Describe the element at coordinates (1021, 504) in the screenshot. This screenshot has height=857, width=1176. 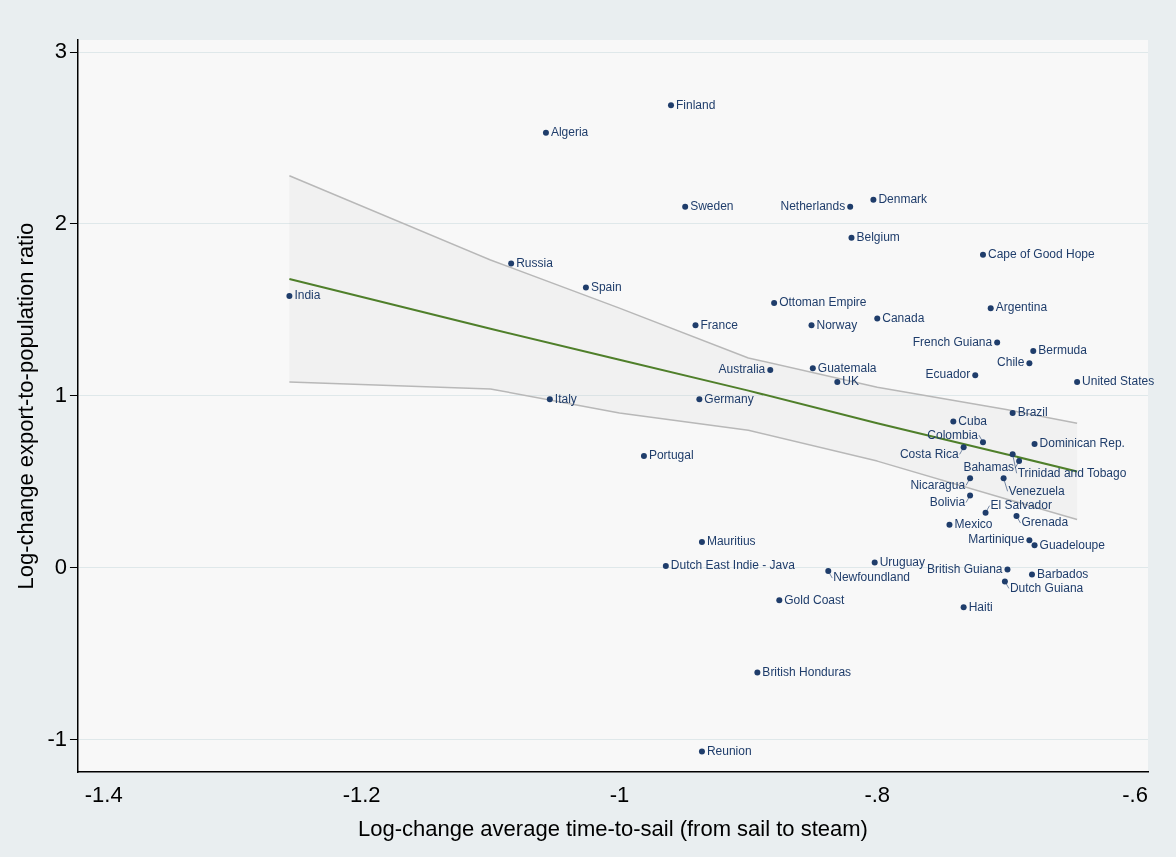
I see `annotation: El Salvador` at that location.